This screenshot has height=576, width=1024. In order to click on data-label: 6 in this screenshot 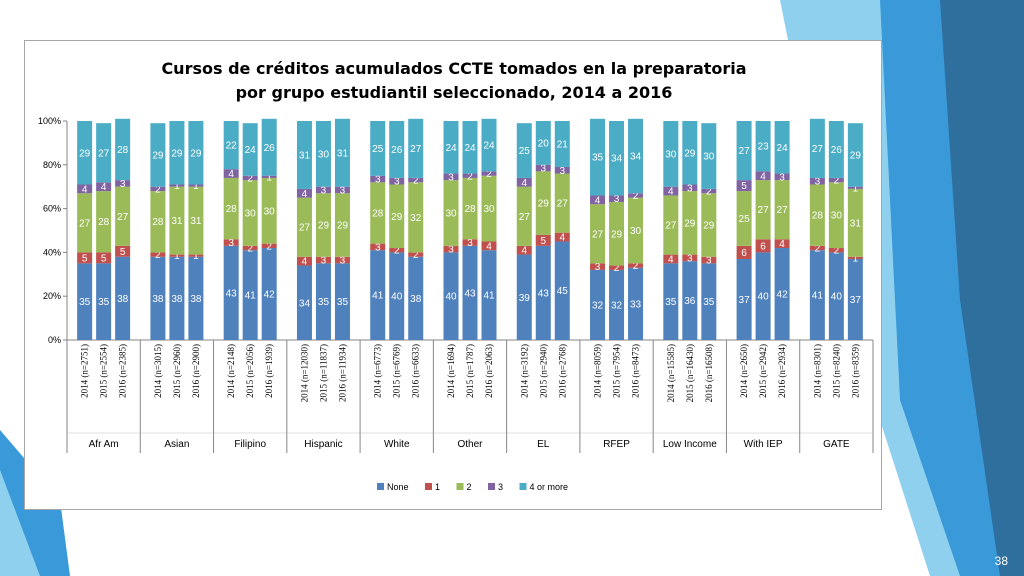, I will do `click(763, 246)`.